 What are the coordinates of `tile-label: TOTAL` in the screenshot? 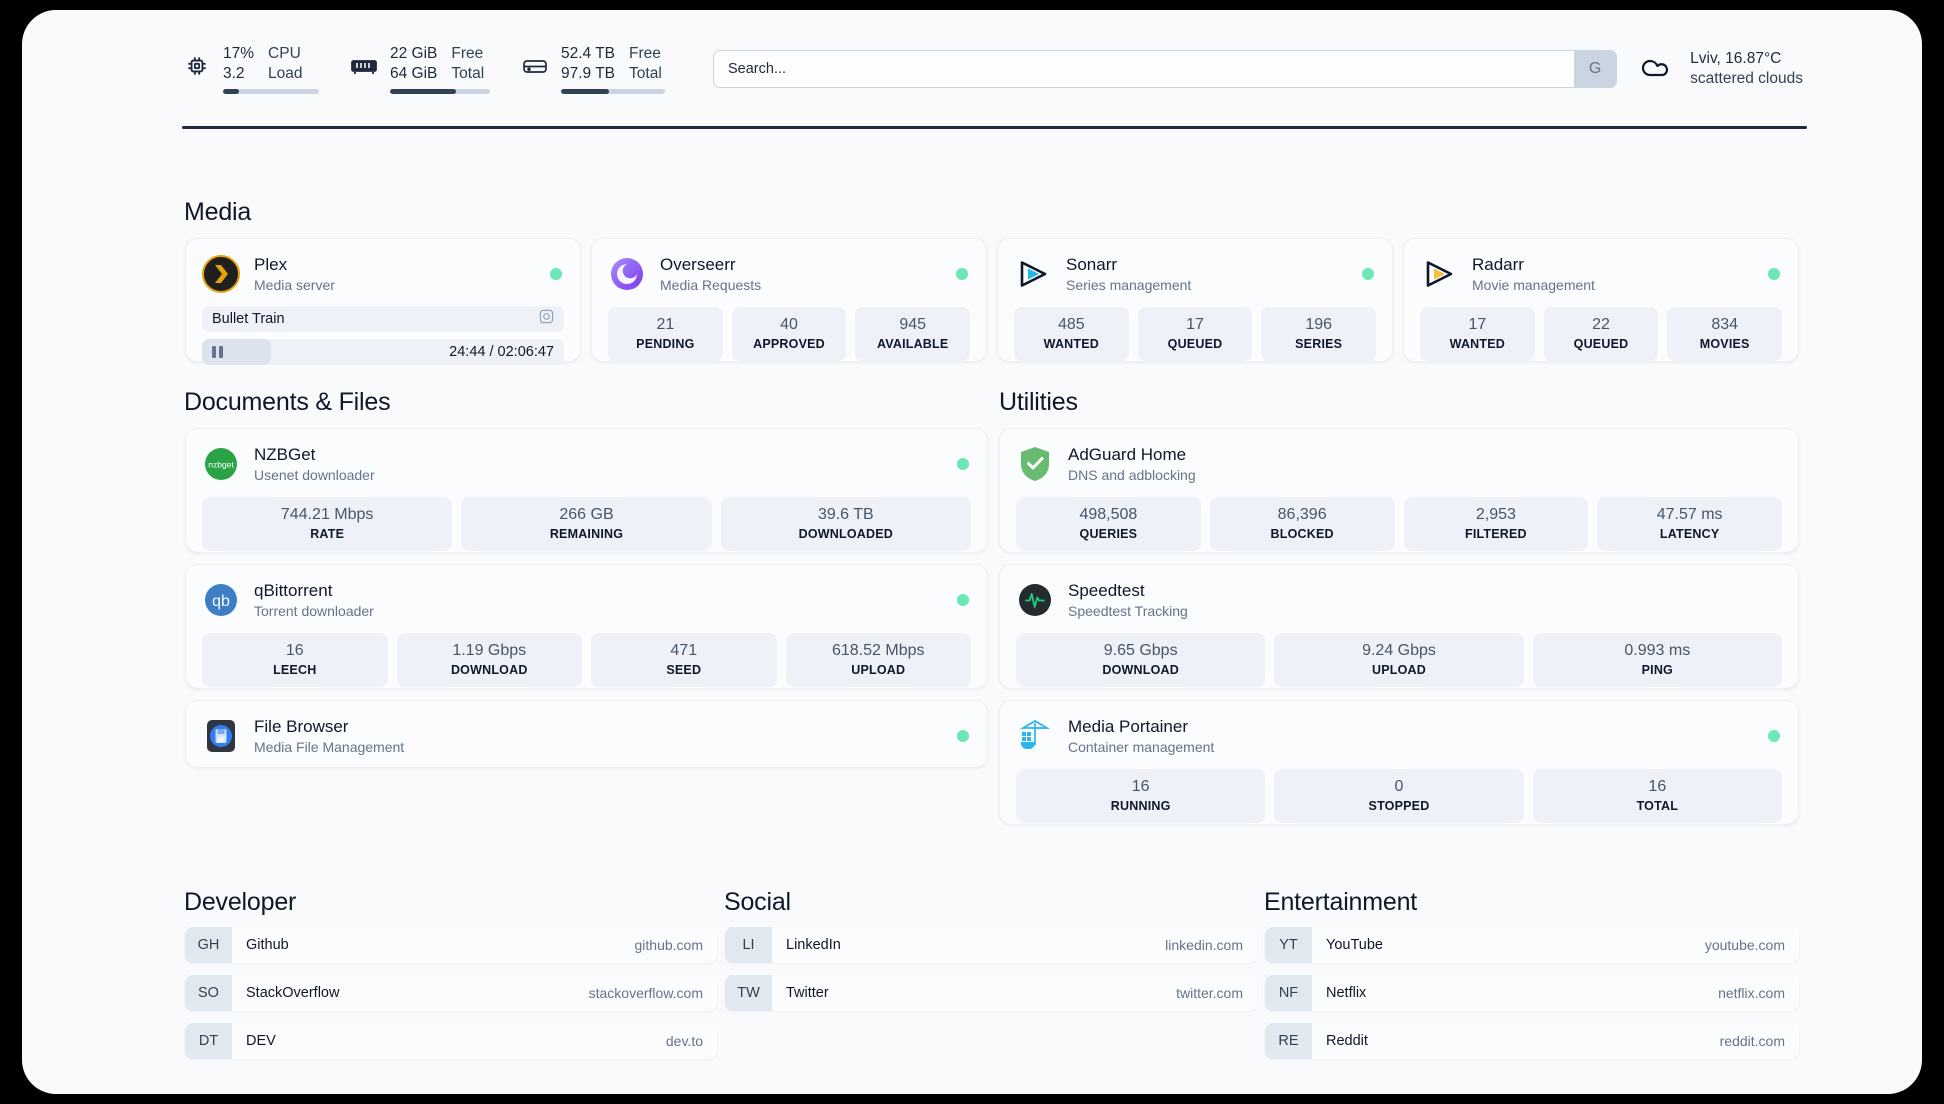 It's located at (1657, 806).